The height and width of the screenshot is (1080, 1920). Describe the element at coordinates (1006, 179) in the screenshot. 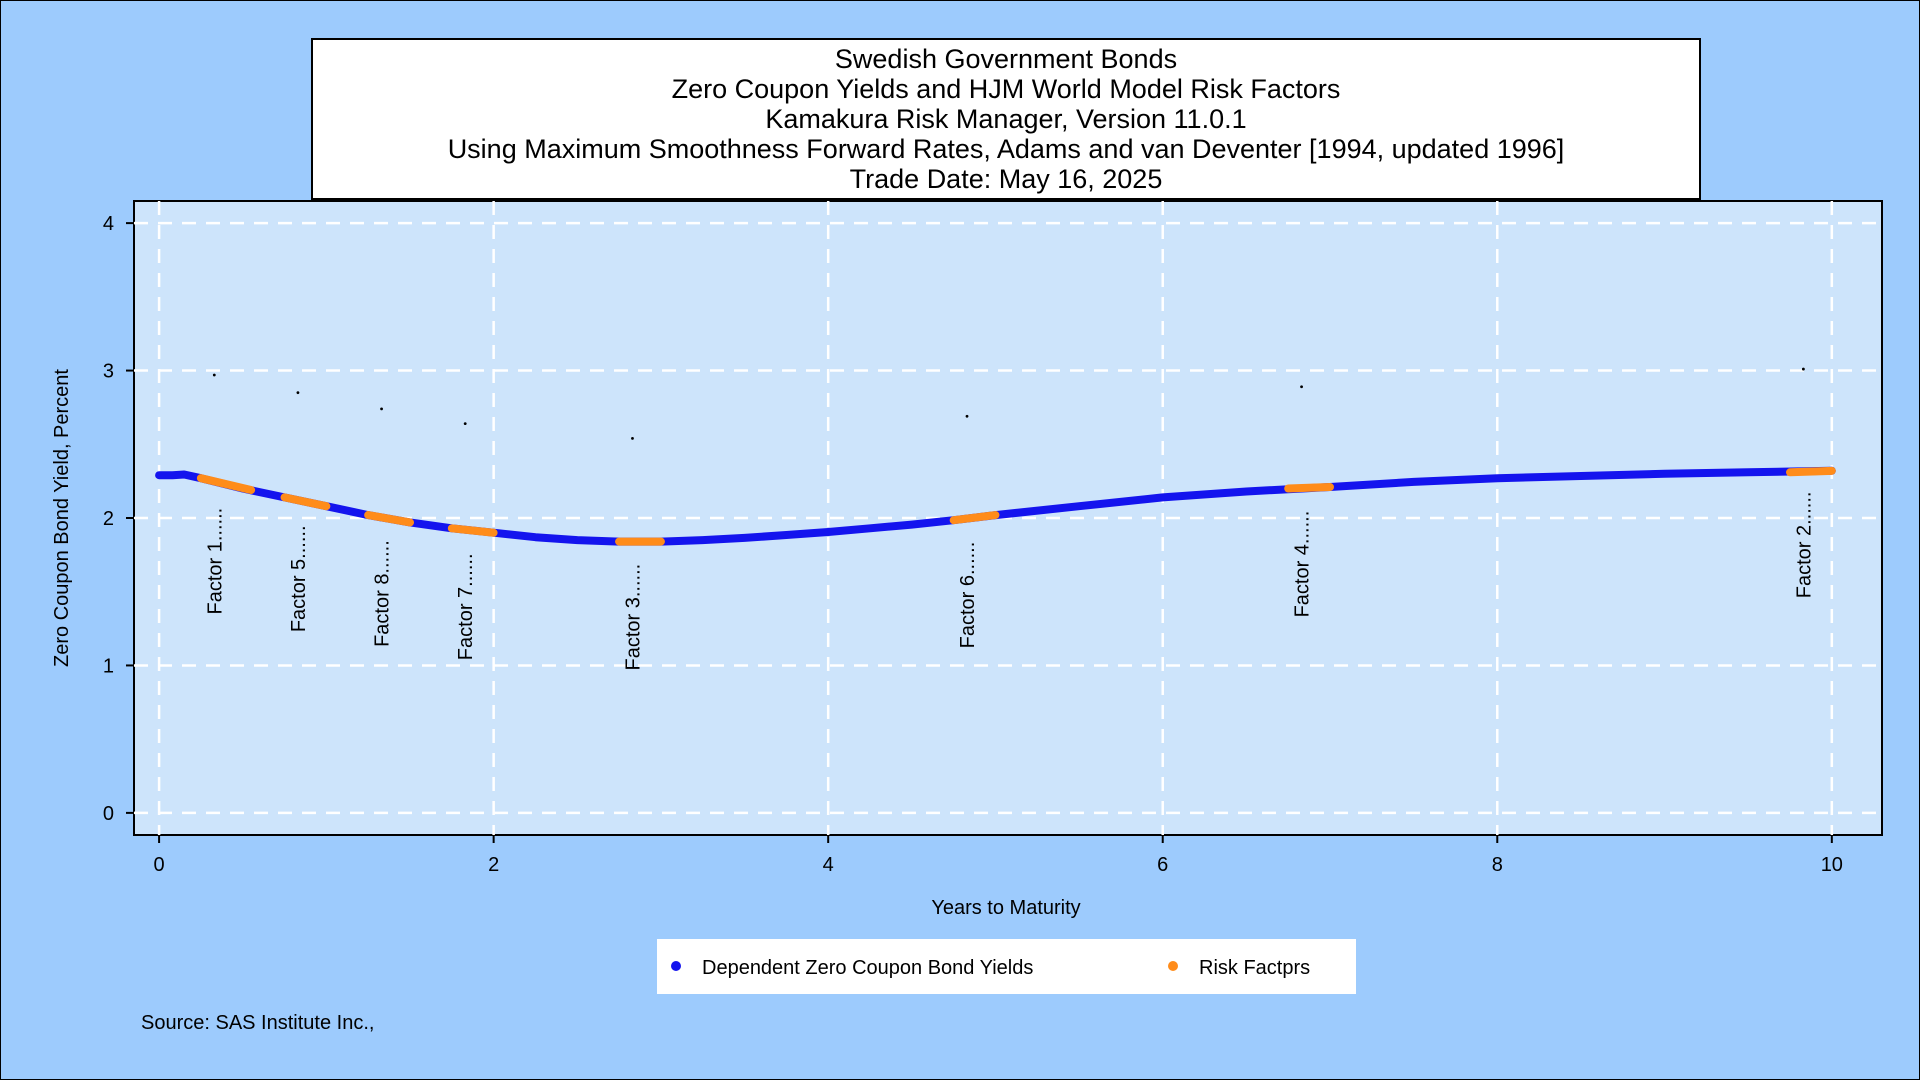

I see `title-line-5: Trade Date: May 16, 2025` at that location.